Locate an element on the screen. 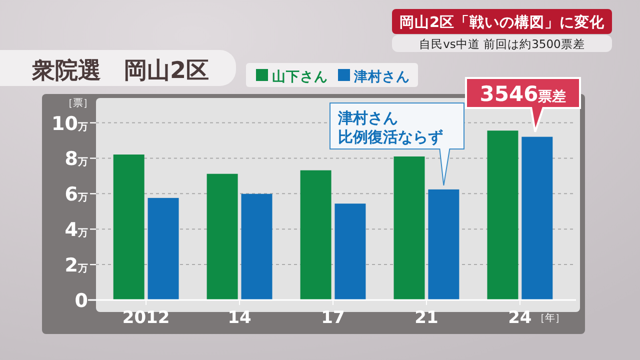  x-tick-label: 14 is located at coordinates (240, 318).